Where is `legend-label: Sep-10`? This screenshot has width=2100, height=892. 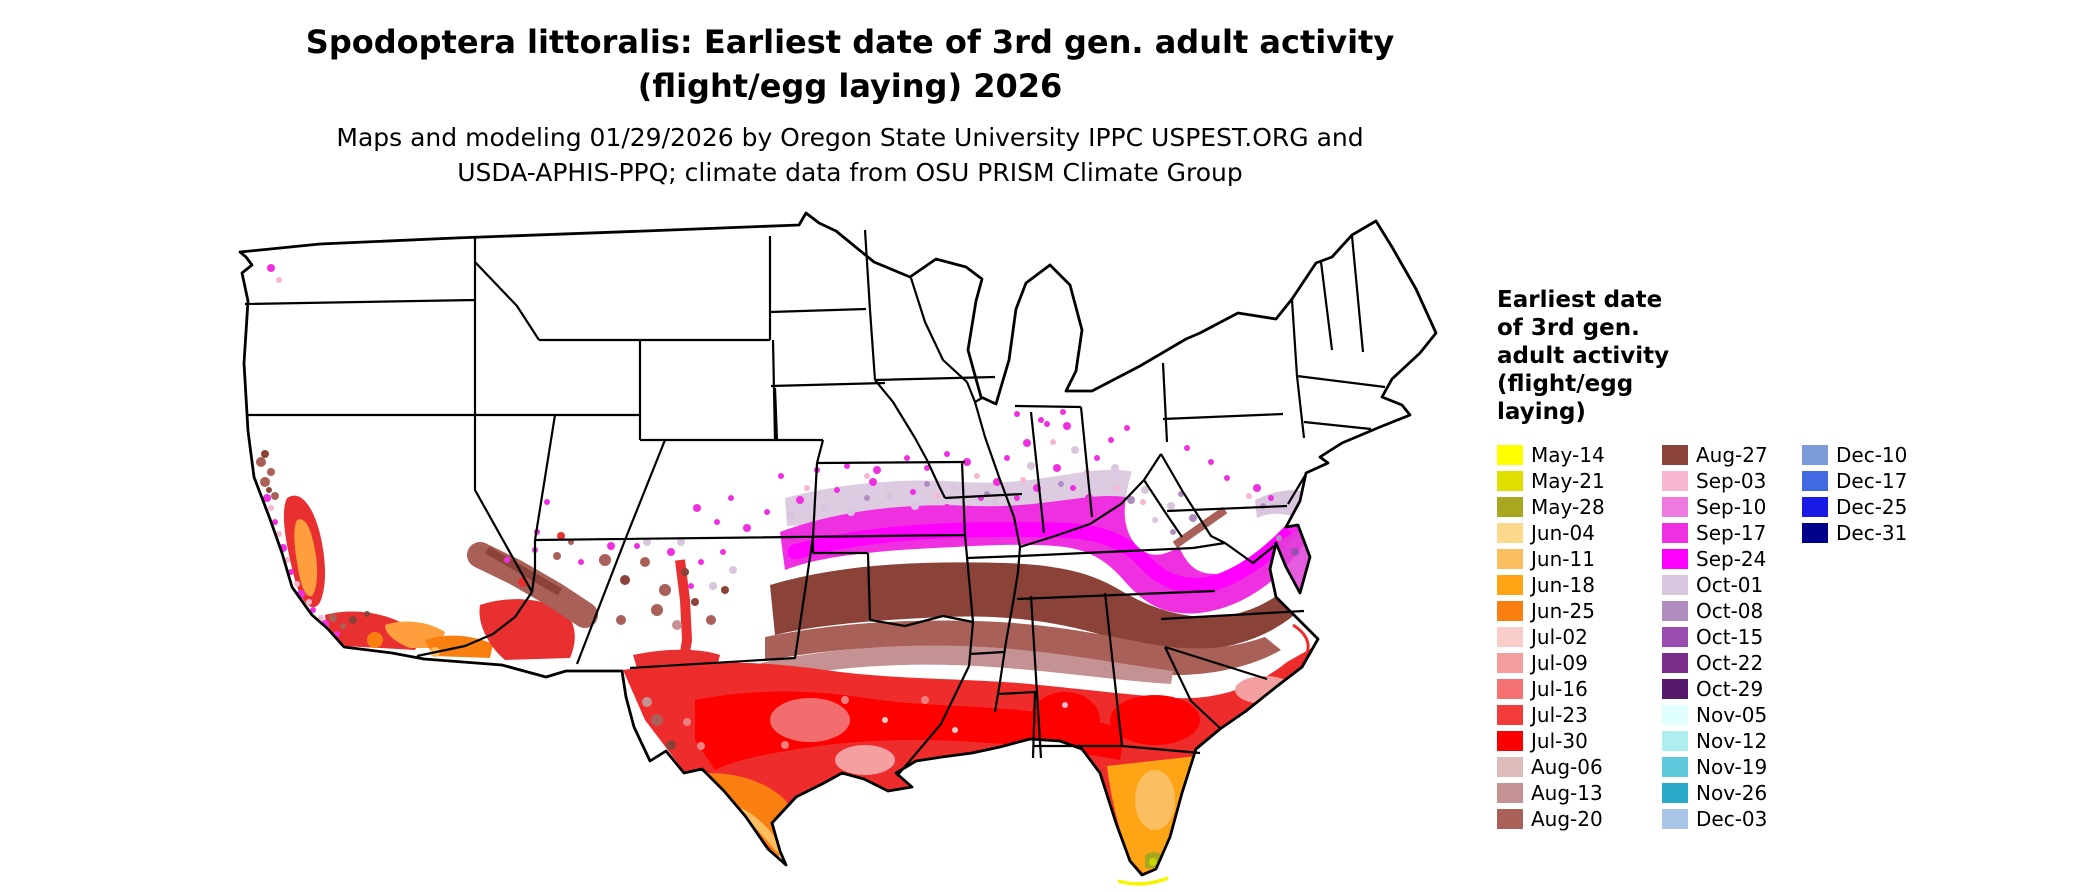
legend-label: Sep-10 is located at coordinates (1731, 507).